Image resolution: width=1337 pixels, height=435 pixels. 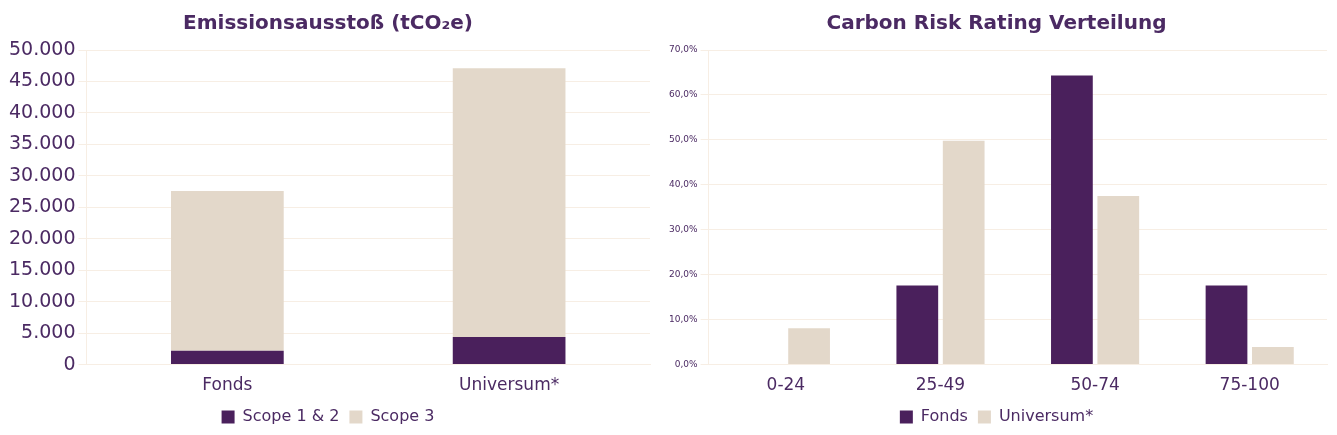 I want to click on y-tick-label: 60,0%, so click(x=684, y=94).